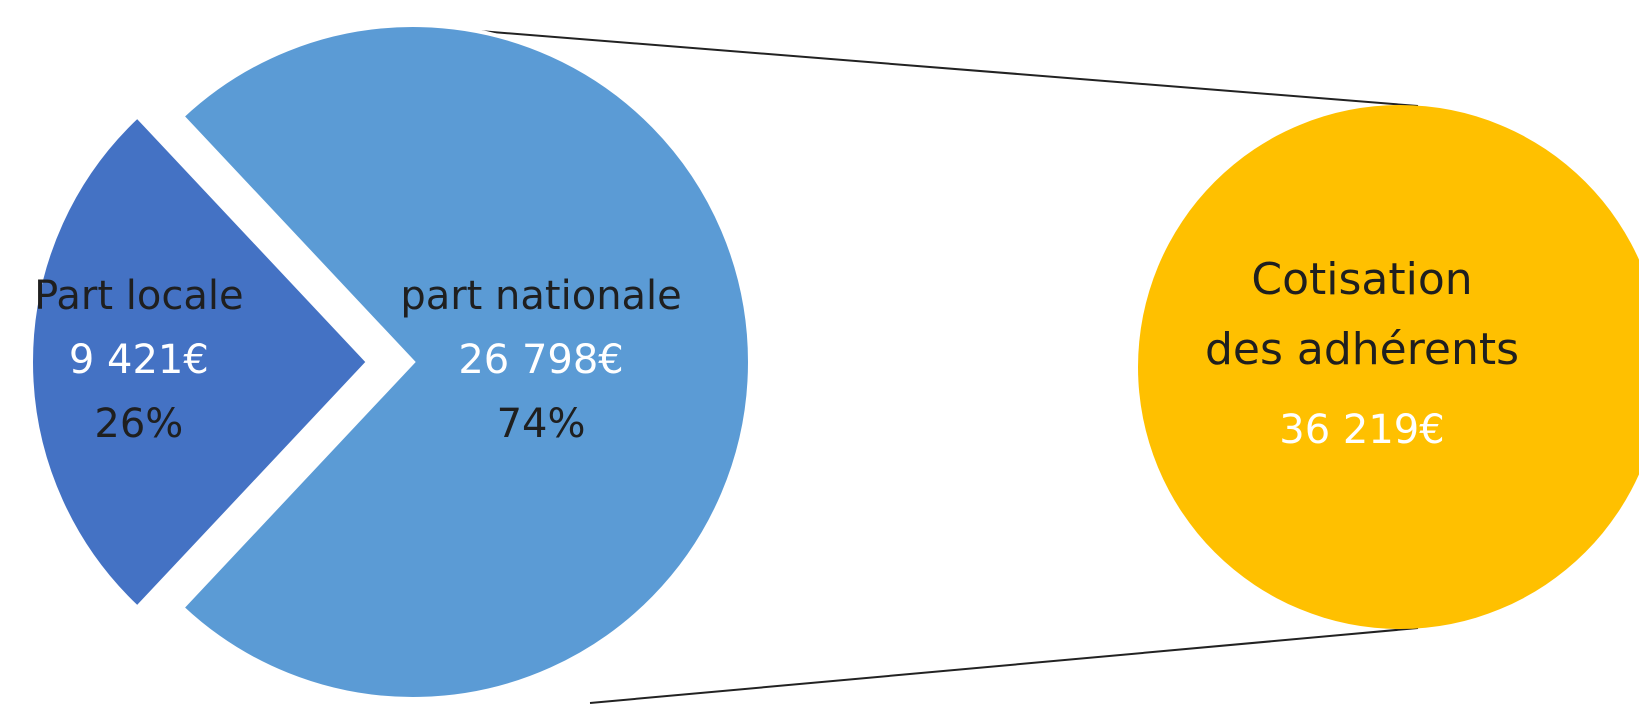 The height and width of the screenshot is (706, 1639). What do you see at coordinates (139, 360) in the screenshot?
I see `slice-amount: 9 421€` at bounding box center [139, 360].